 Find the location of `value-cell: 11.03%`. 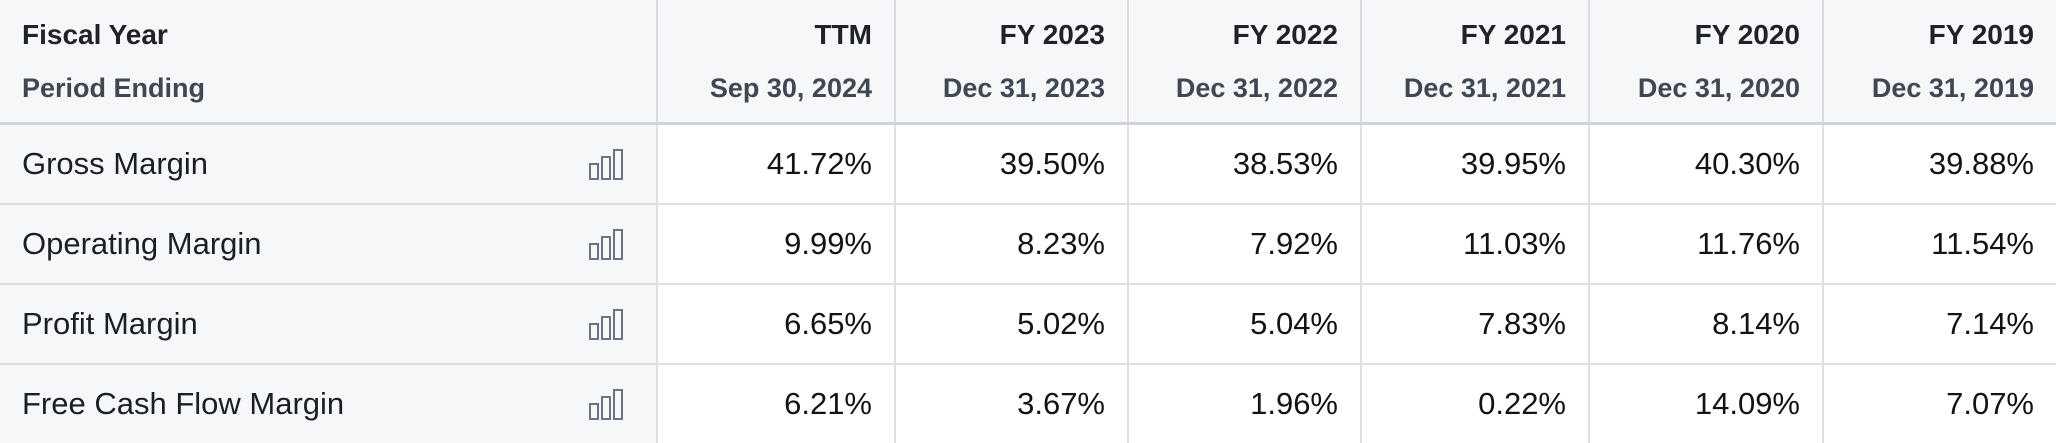

value-cell: 11.03% is located at coordinates (1475, 244).